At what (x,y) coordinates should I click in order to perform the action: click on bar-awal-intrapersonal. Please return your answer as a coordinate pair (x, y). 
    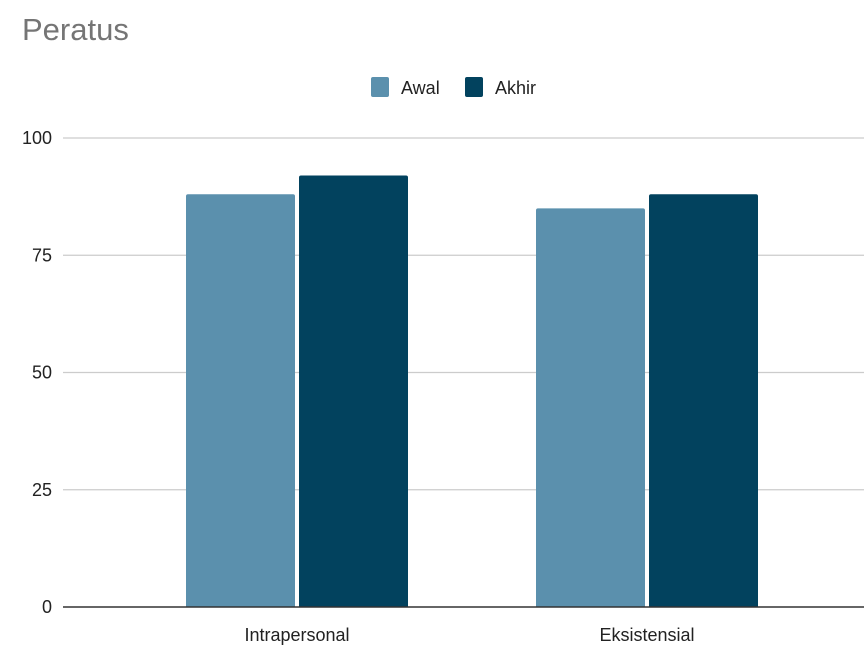
    Looking at the image, I should click on (240, 400).